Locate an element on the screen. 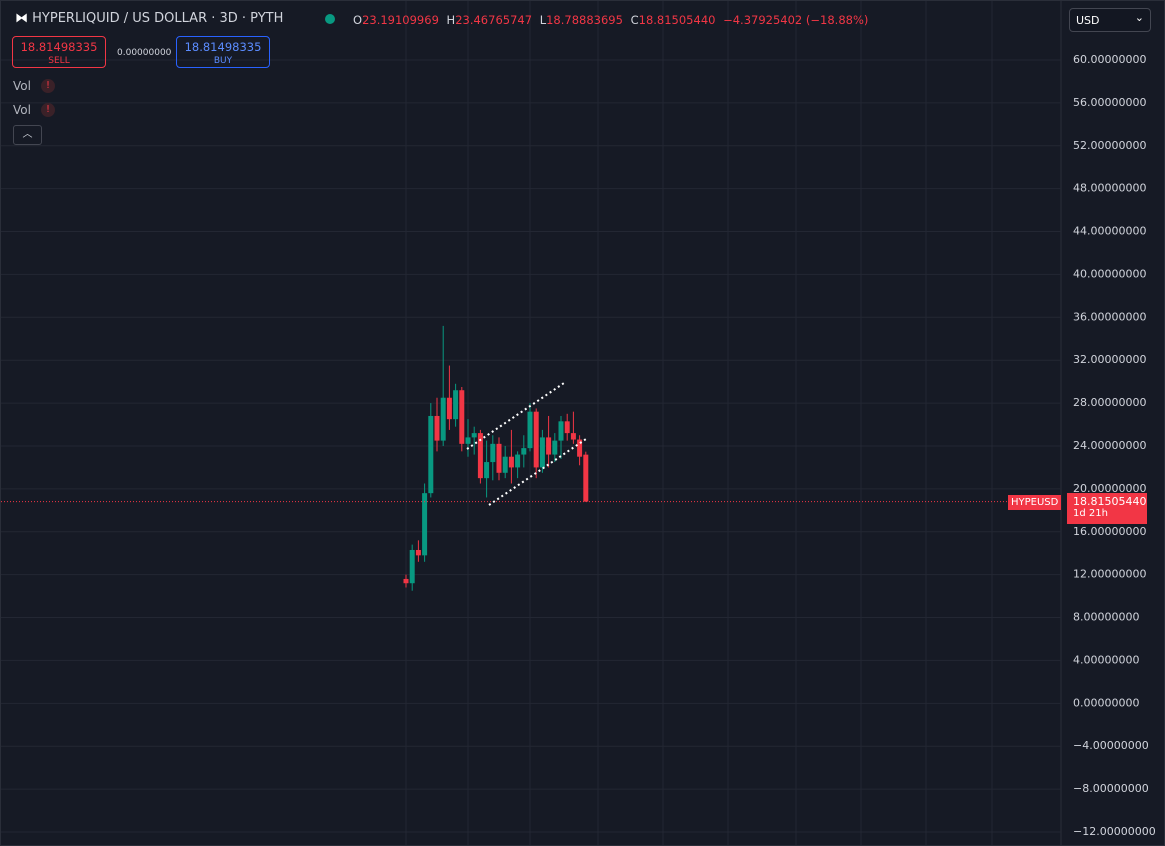 This screenshot has width=1165, height=846. y-tick-label: 48.00000000 is located at coordinates (1109, 188).